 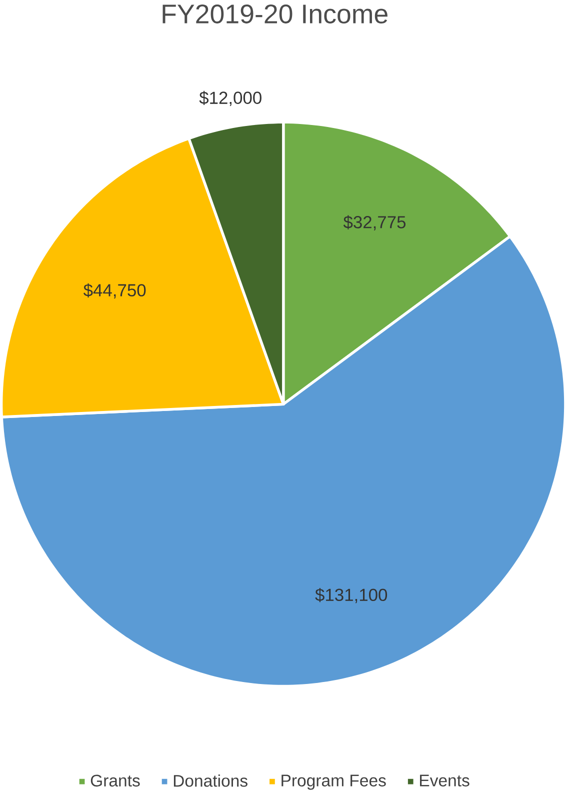 What do you see at coordinates (230, 98) in the screenshot?
I see `data-label: $12,000` at bounding box center [230, 98].